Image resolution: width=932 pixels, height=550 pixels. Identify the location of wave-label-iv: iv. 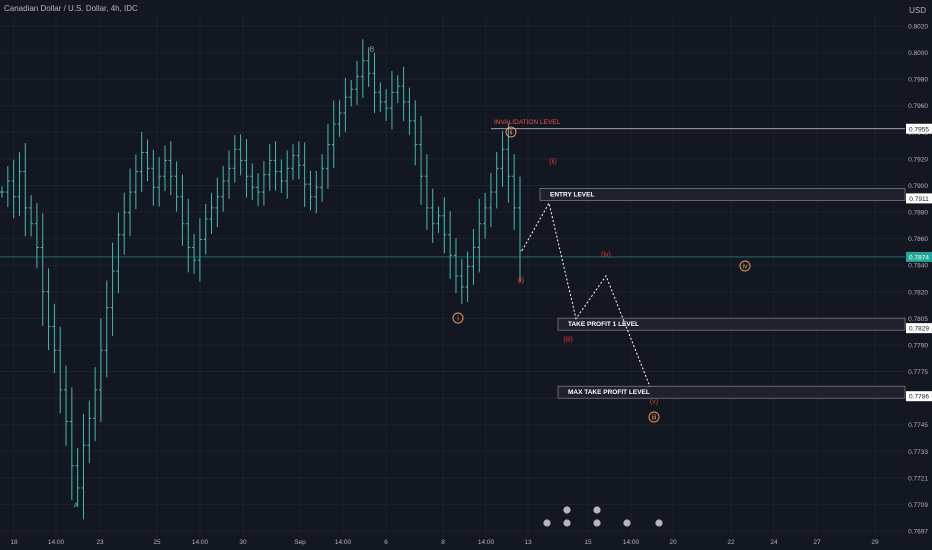
(745, 267).